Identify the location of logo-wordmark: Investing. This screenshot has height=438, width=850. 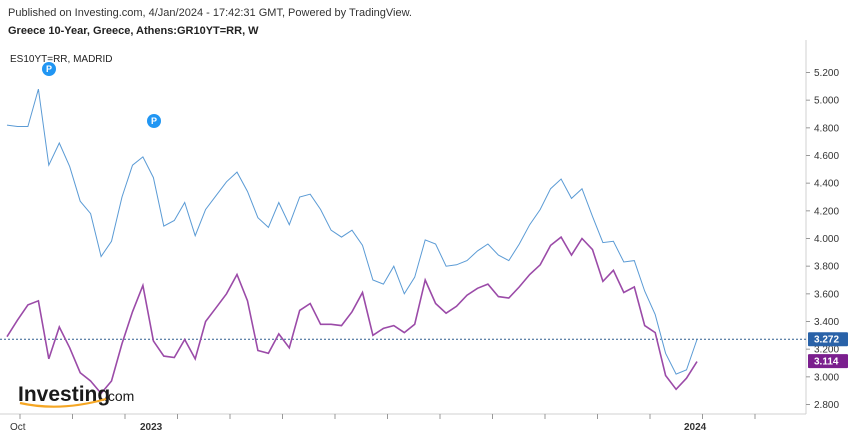
(64, 394).